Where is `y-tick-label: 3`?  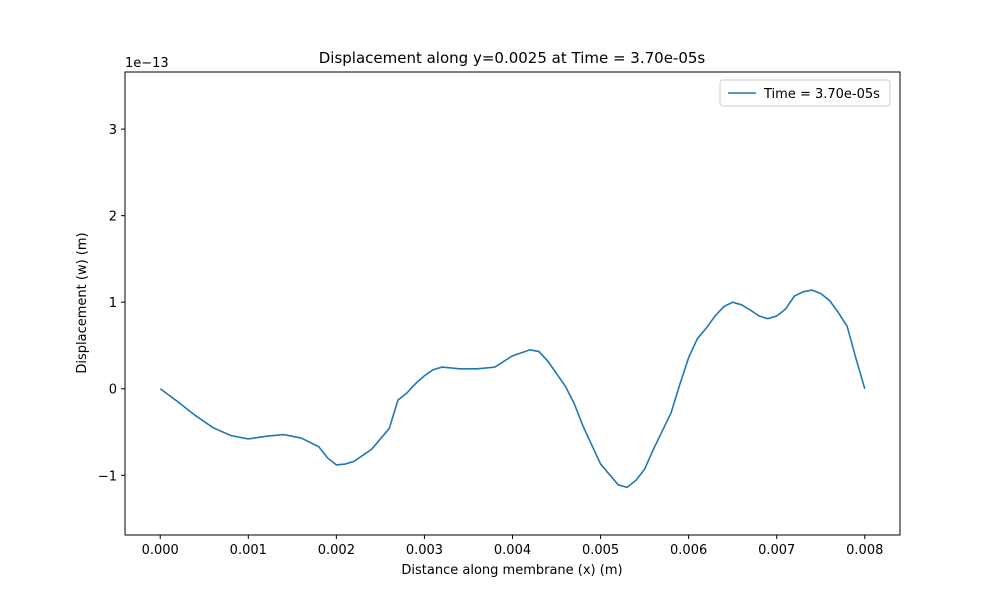 y-tick-label: 3 is located at coordinates (113, 130).